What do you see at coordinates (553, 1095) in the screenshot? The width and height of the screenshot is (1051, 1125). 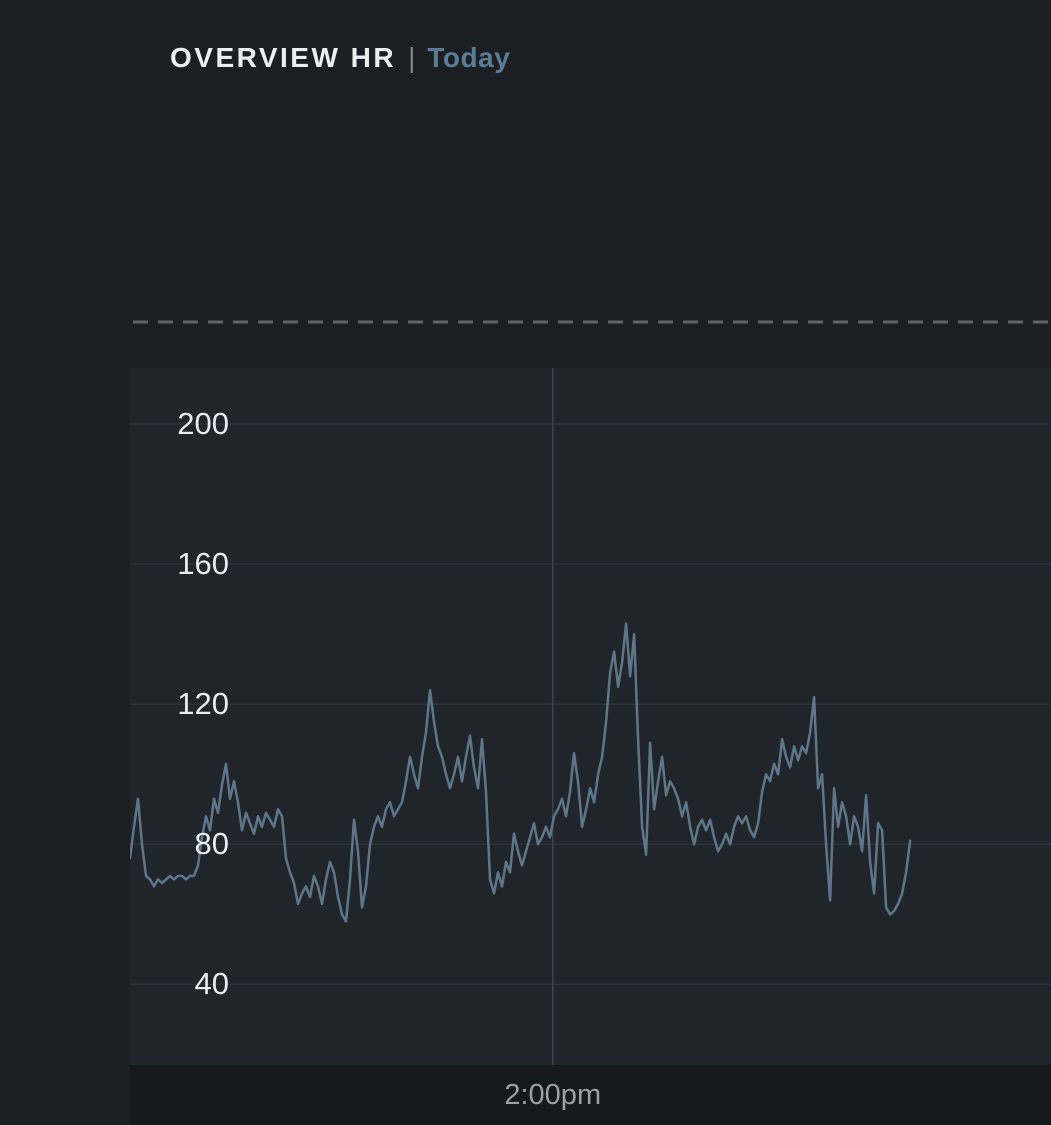 I see `x-axis-tick-label: 2:00pm` at bounding box center [553, 1095].